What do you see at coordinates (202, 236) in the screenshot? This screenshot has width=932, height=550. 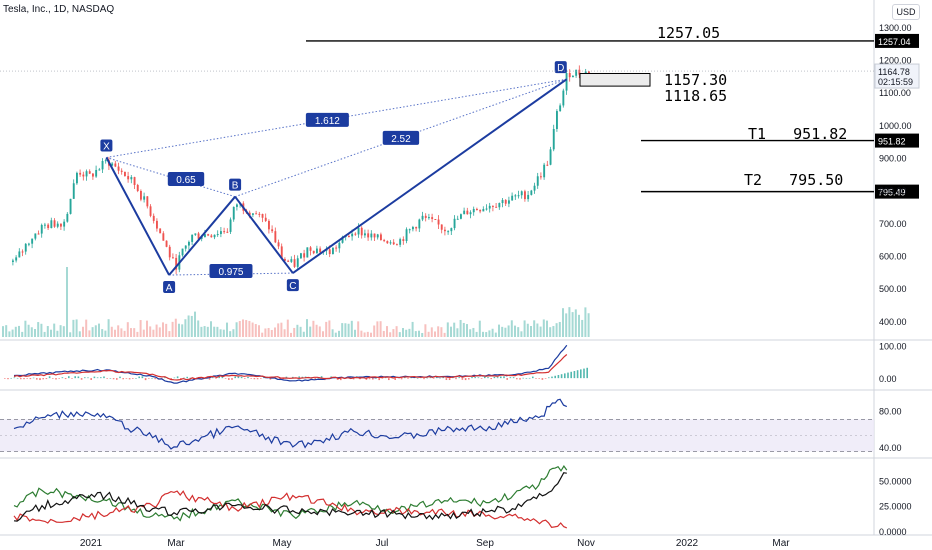 I see `pattern-leg-ab` at bounding box center [202, 236].